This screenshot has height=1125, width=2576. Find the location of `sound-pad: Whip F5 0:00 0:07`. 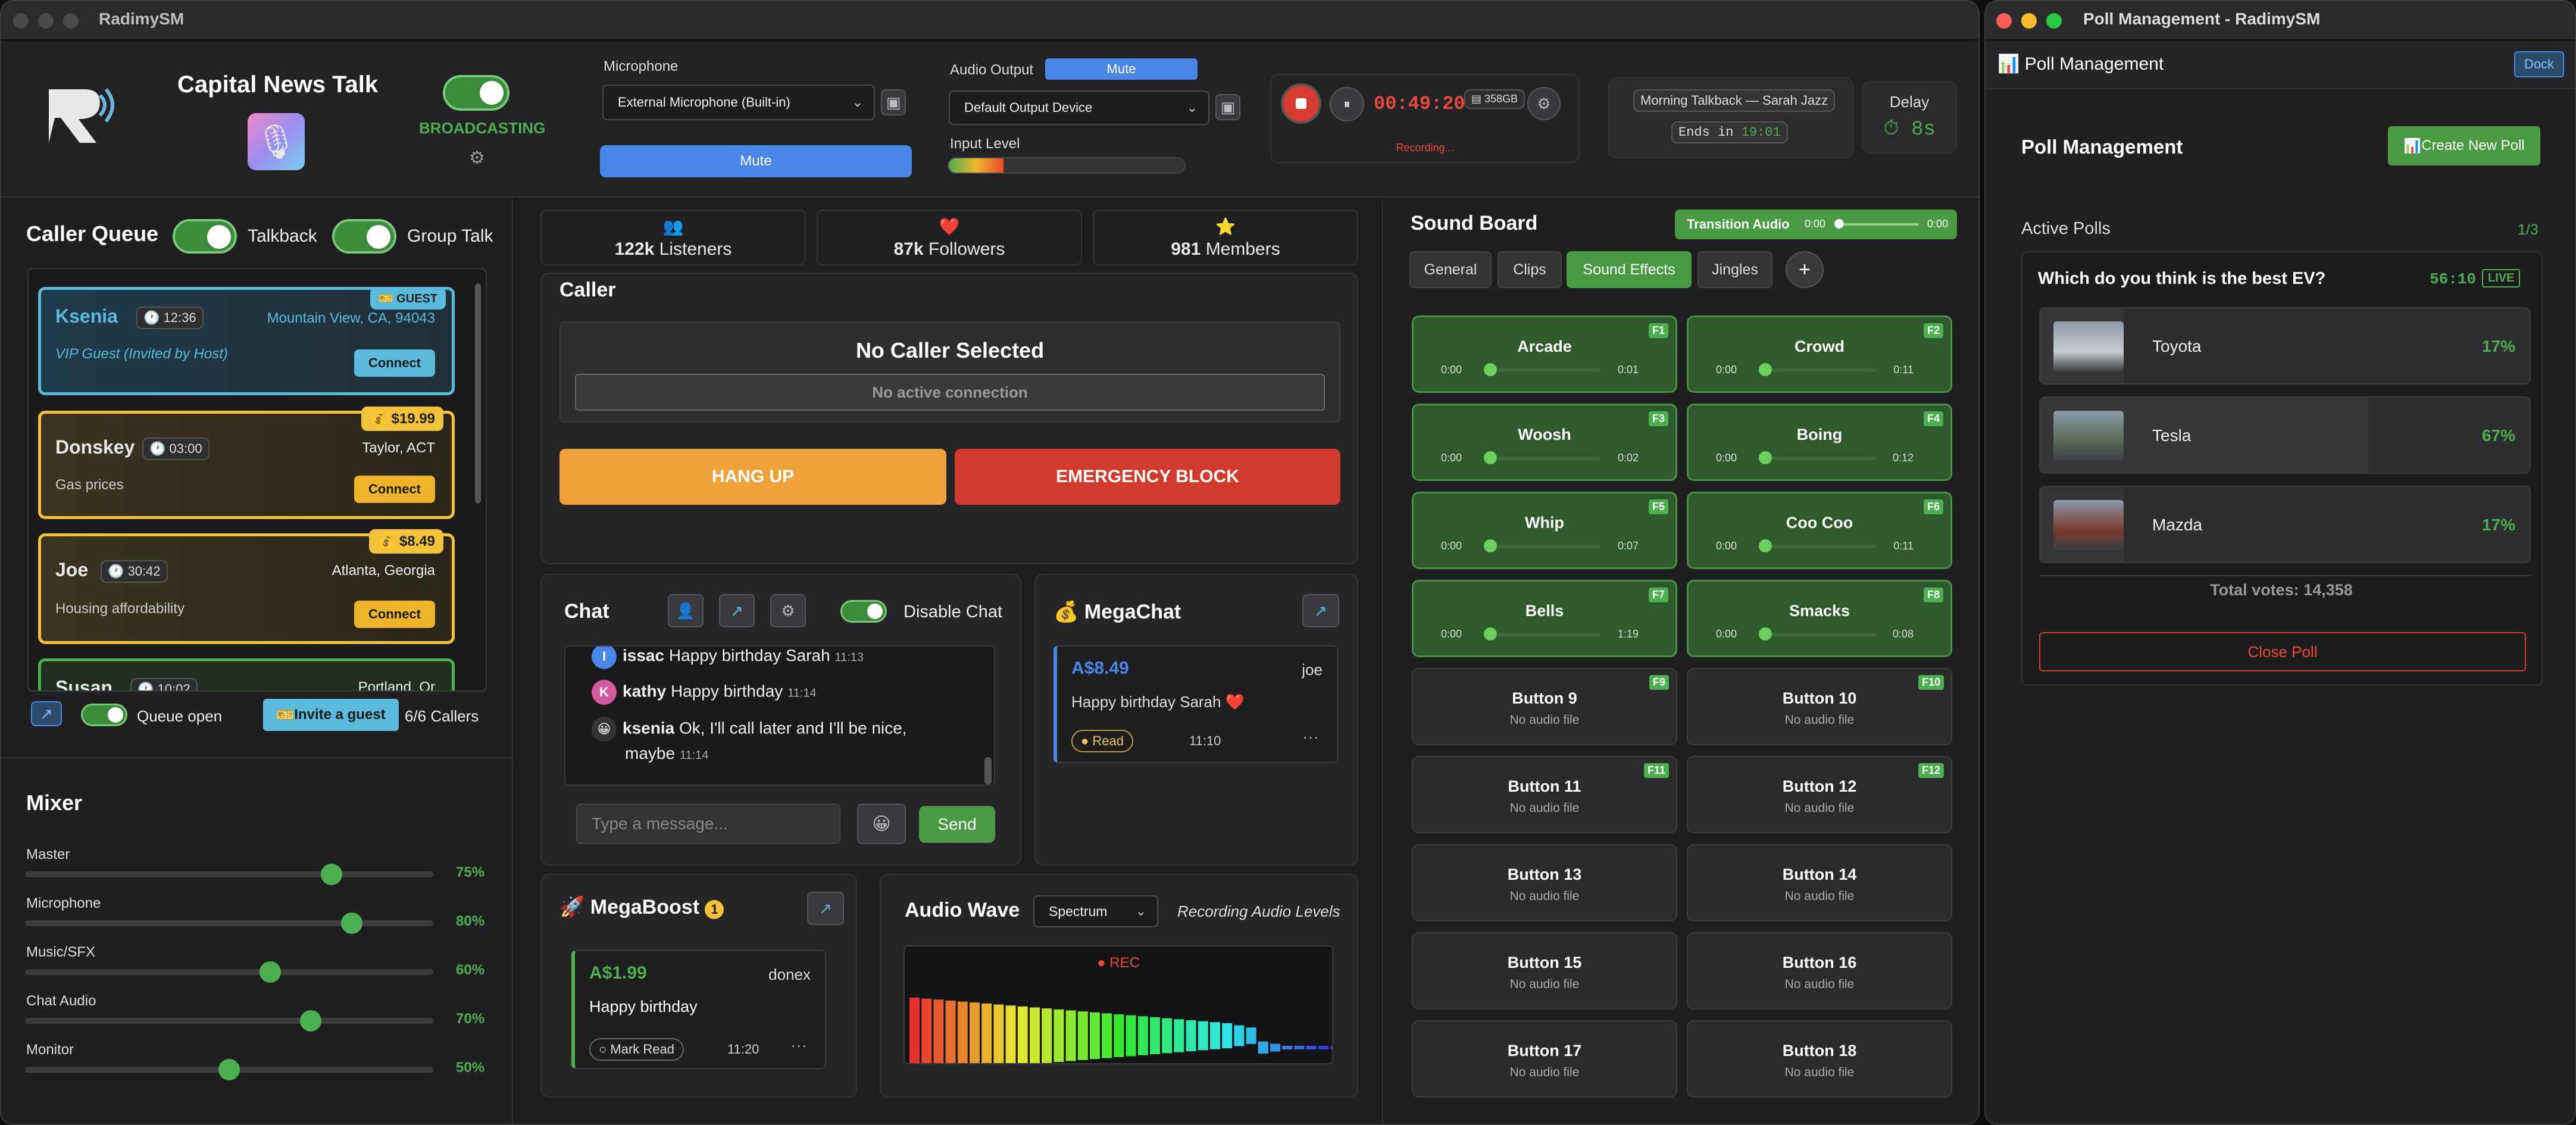

sound-pad: Whip F5 0:00 0:07 is located at coordinates (1544, 530).